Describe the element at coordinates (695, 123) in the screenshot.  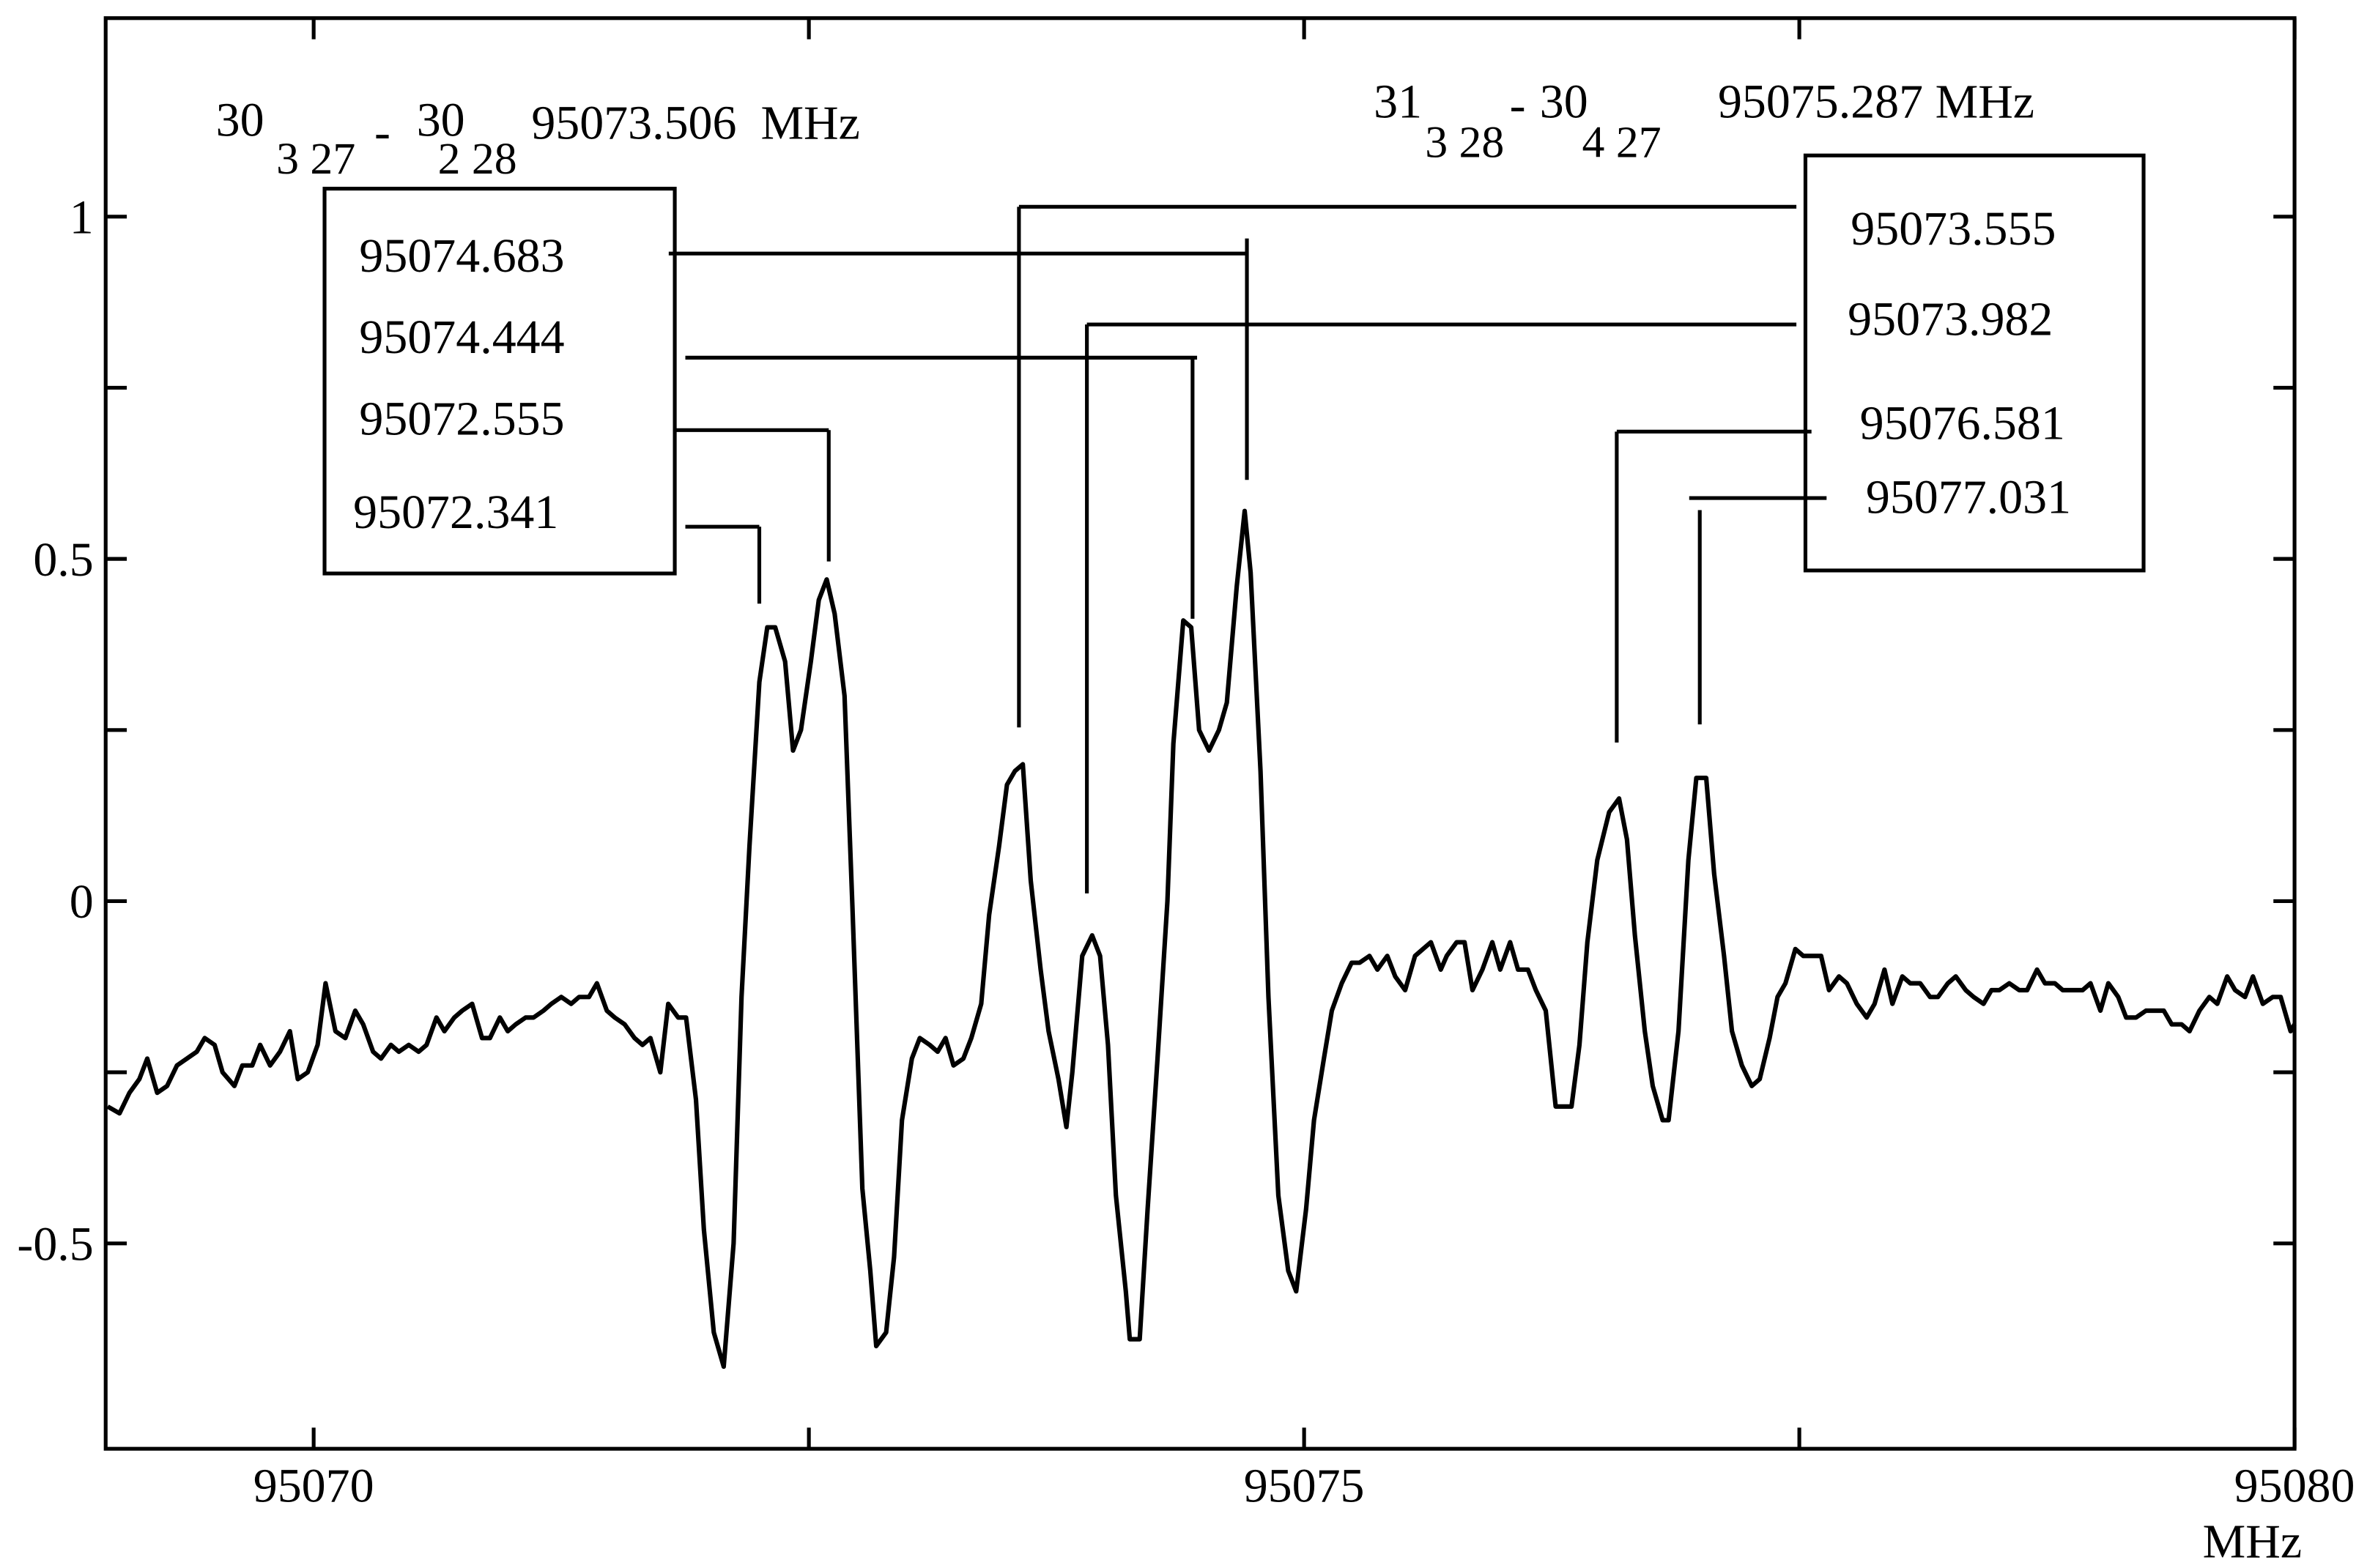
I see `transition-frequency: 95073.506 MHz` at that location.